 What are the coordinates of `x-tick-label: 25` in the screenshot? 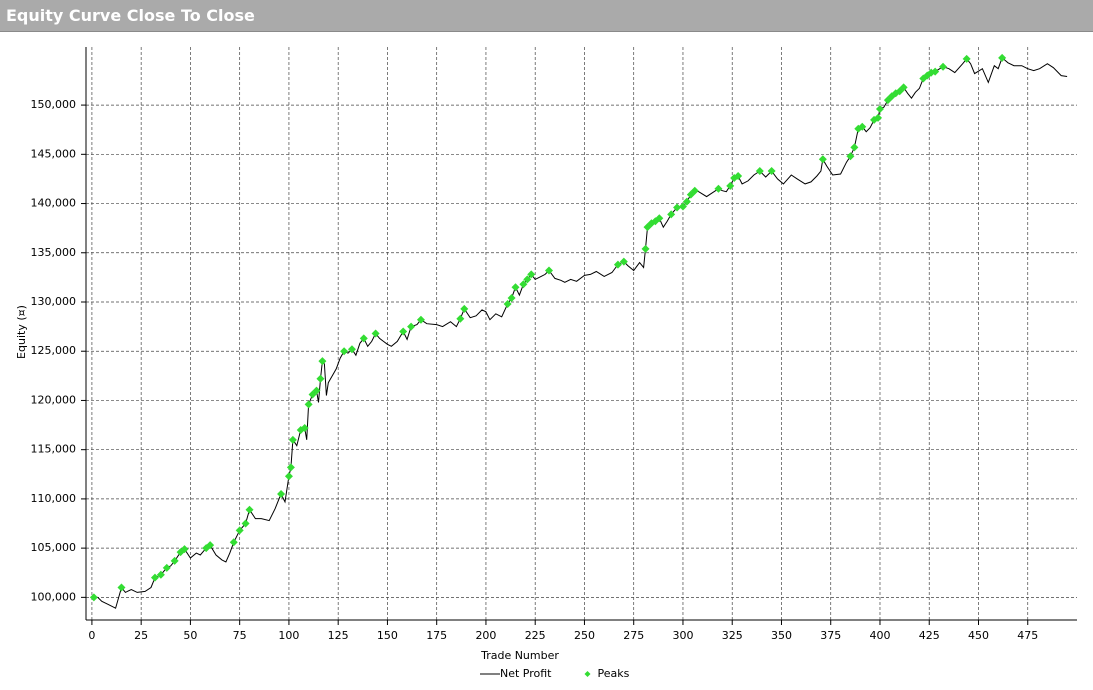 It's located at (141, 635).